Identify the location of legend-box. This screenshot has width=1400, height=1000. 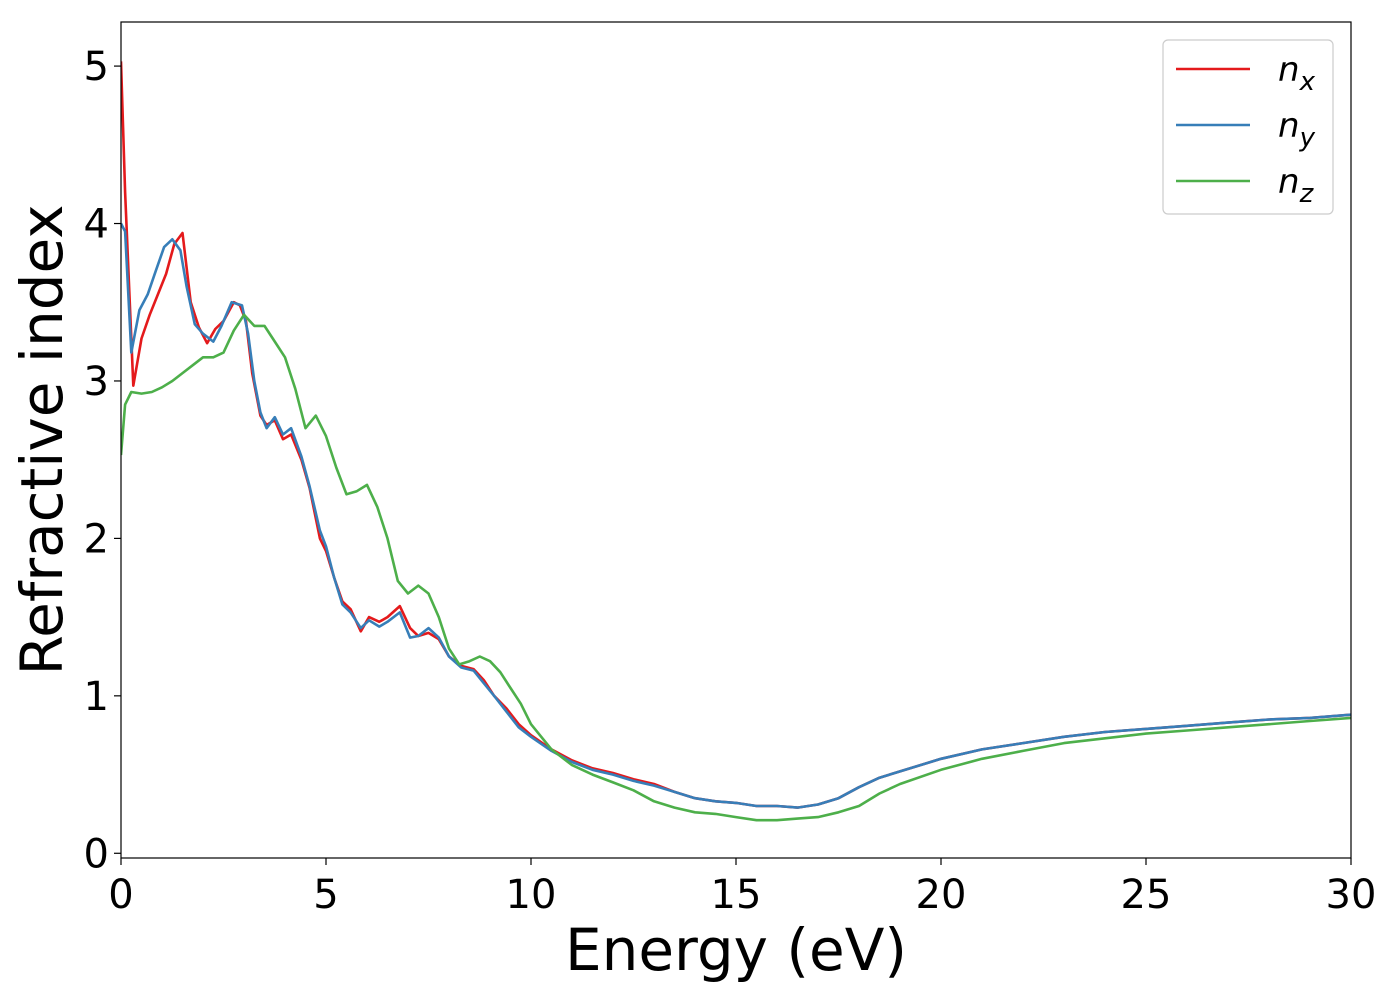
(1248, 127).